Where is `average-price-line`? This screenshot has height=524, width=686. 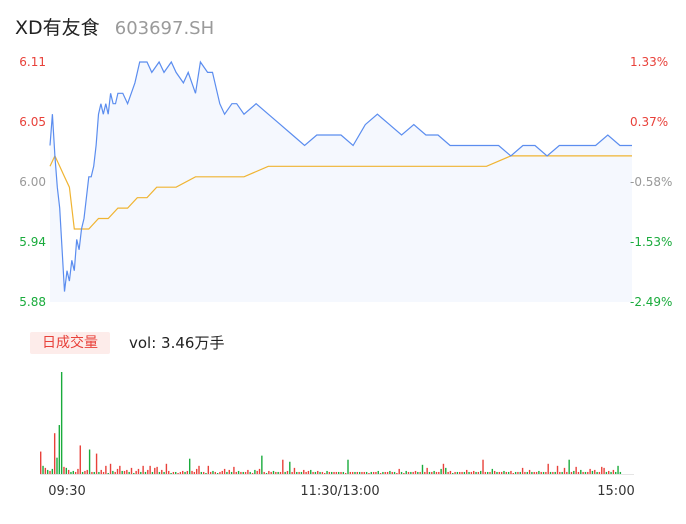 average-price-line is located at coordinates (340, 192).